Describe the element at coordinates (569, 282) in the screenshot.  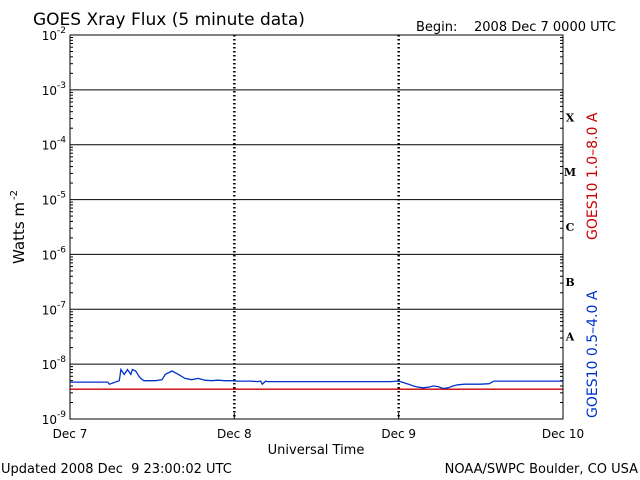
I see `flare-class-label: B` at that location.